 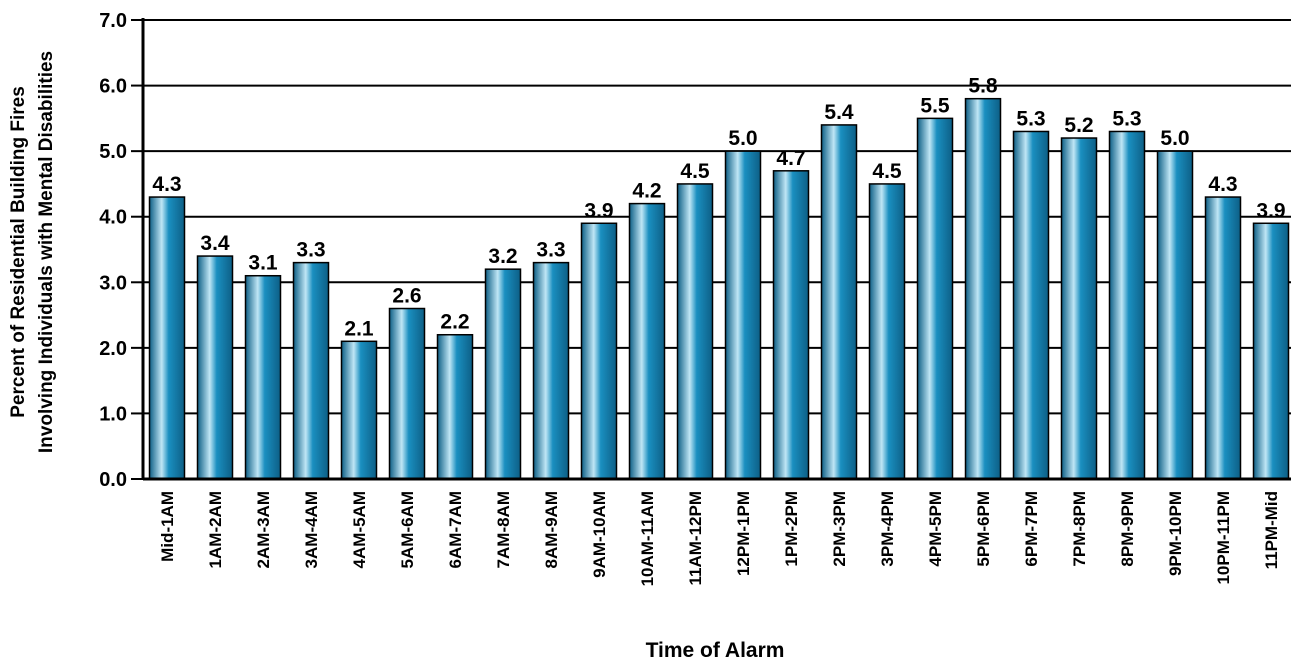 I want to click on x-tick-label: 11AM-12PM, so click(x=695, y=538).